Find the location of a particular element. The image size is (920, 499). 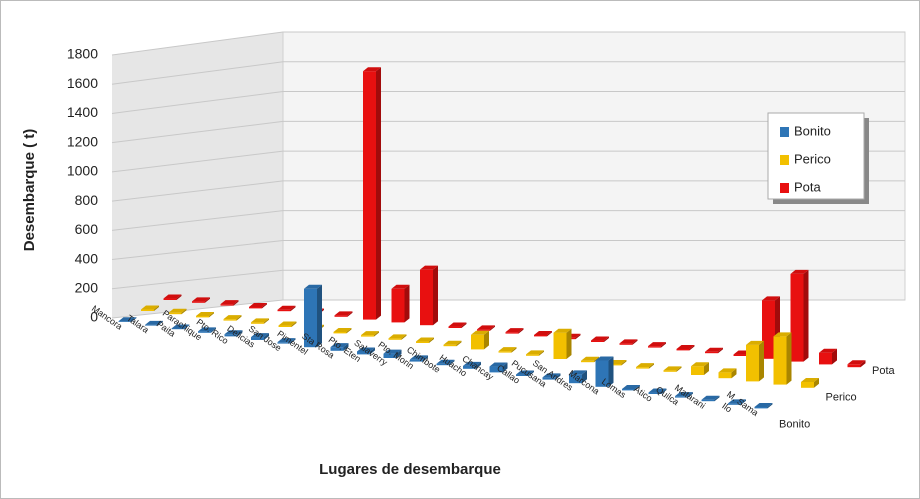

x-tick-label: Ilo is located at coordinates (727, 408).